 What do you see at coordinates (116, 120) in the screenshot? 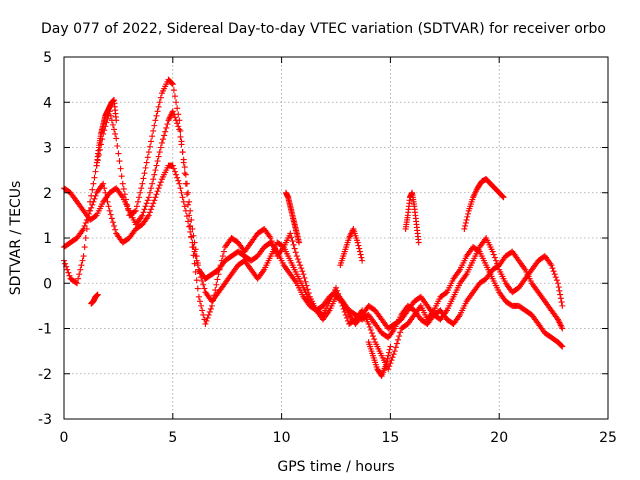
I see `data-point-spike-02h` at bounding box center [116, 120].